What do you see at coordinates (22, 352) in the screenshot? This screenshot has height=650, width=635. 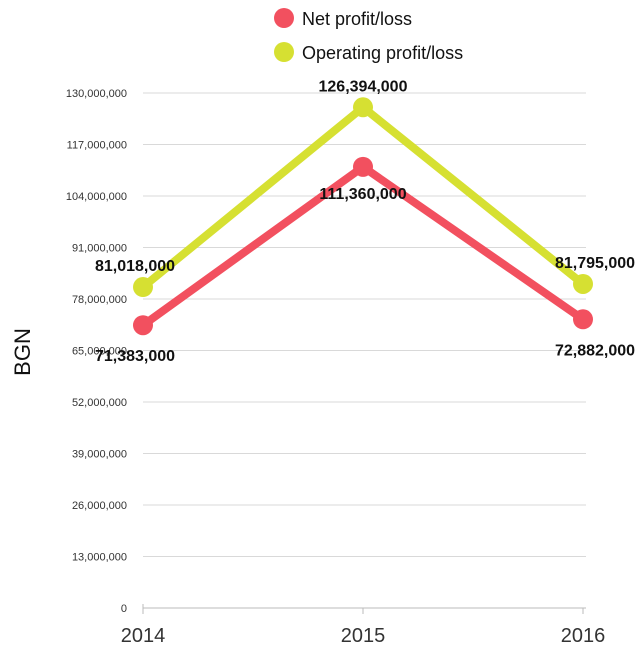 I see `y-axis-label: BGN` at bounding box center [22, 352].